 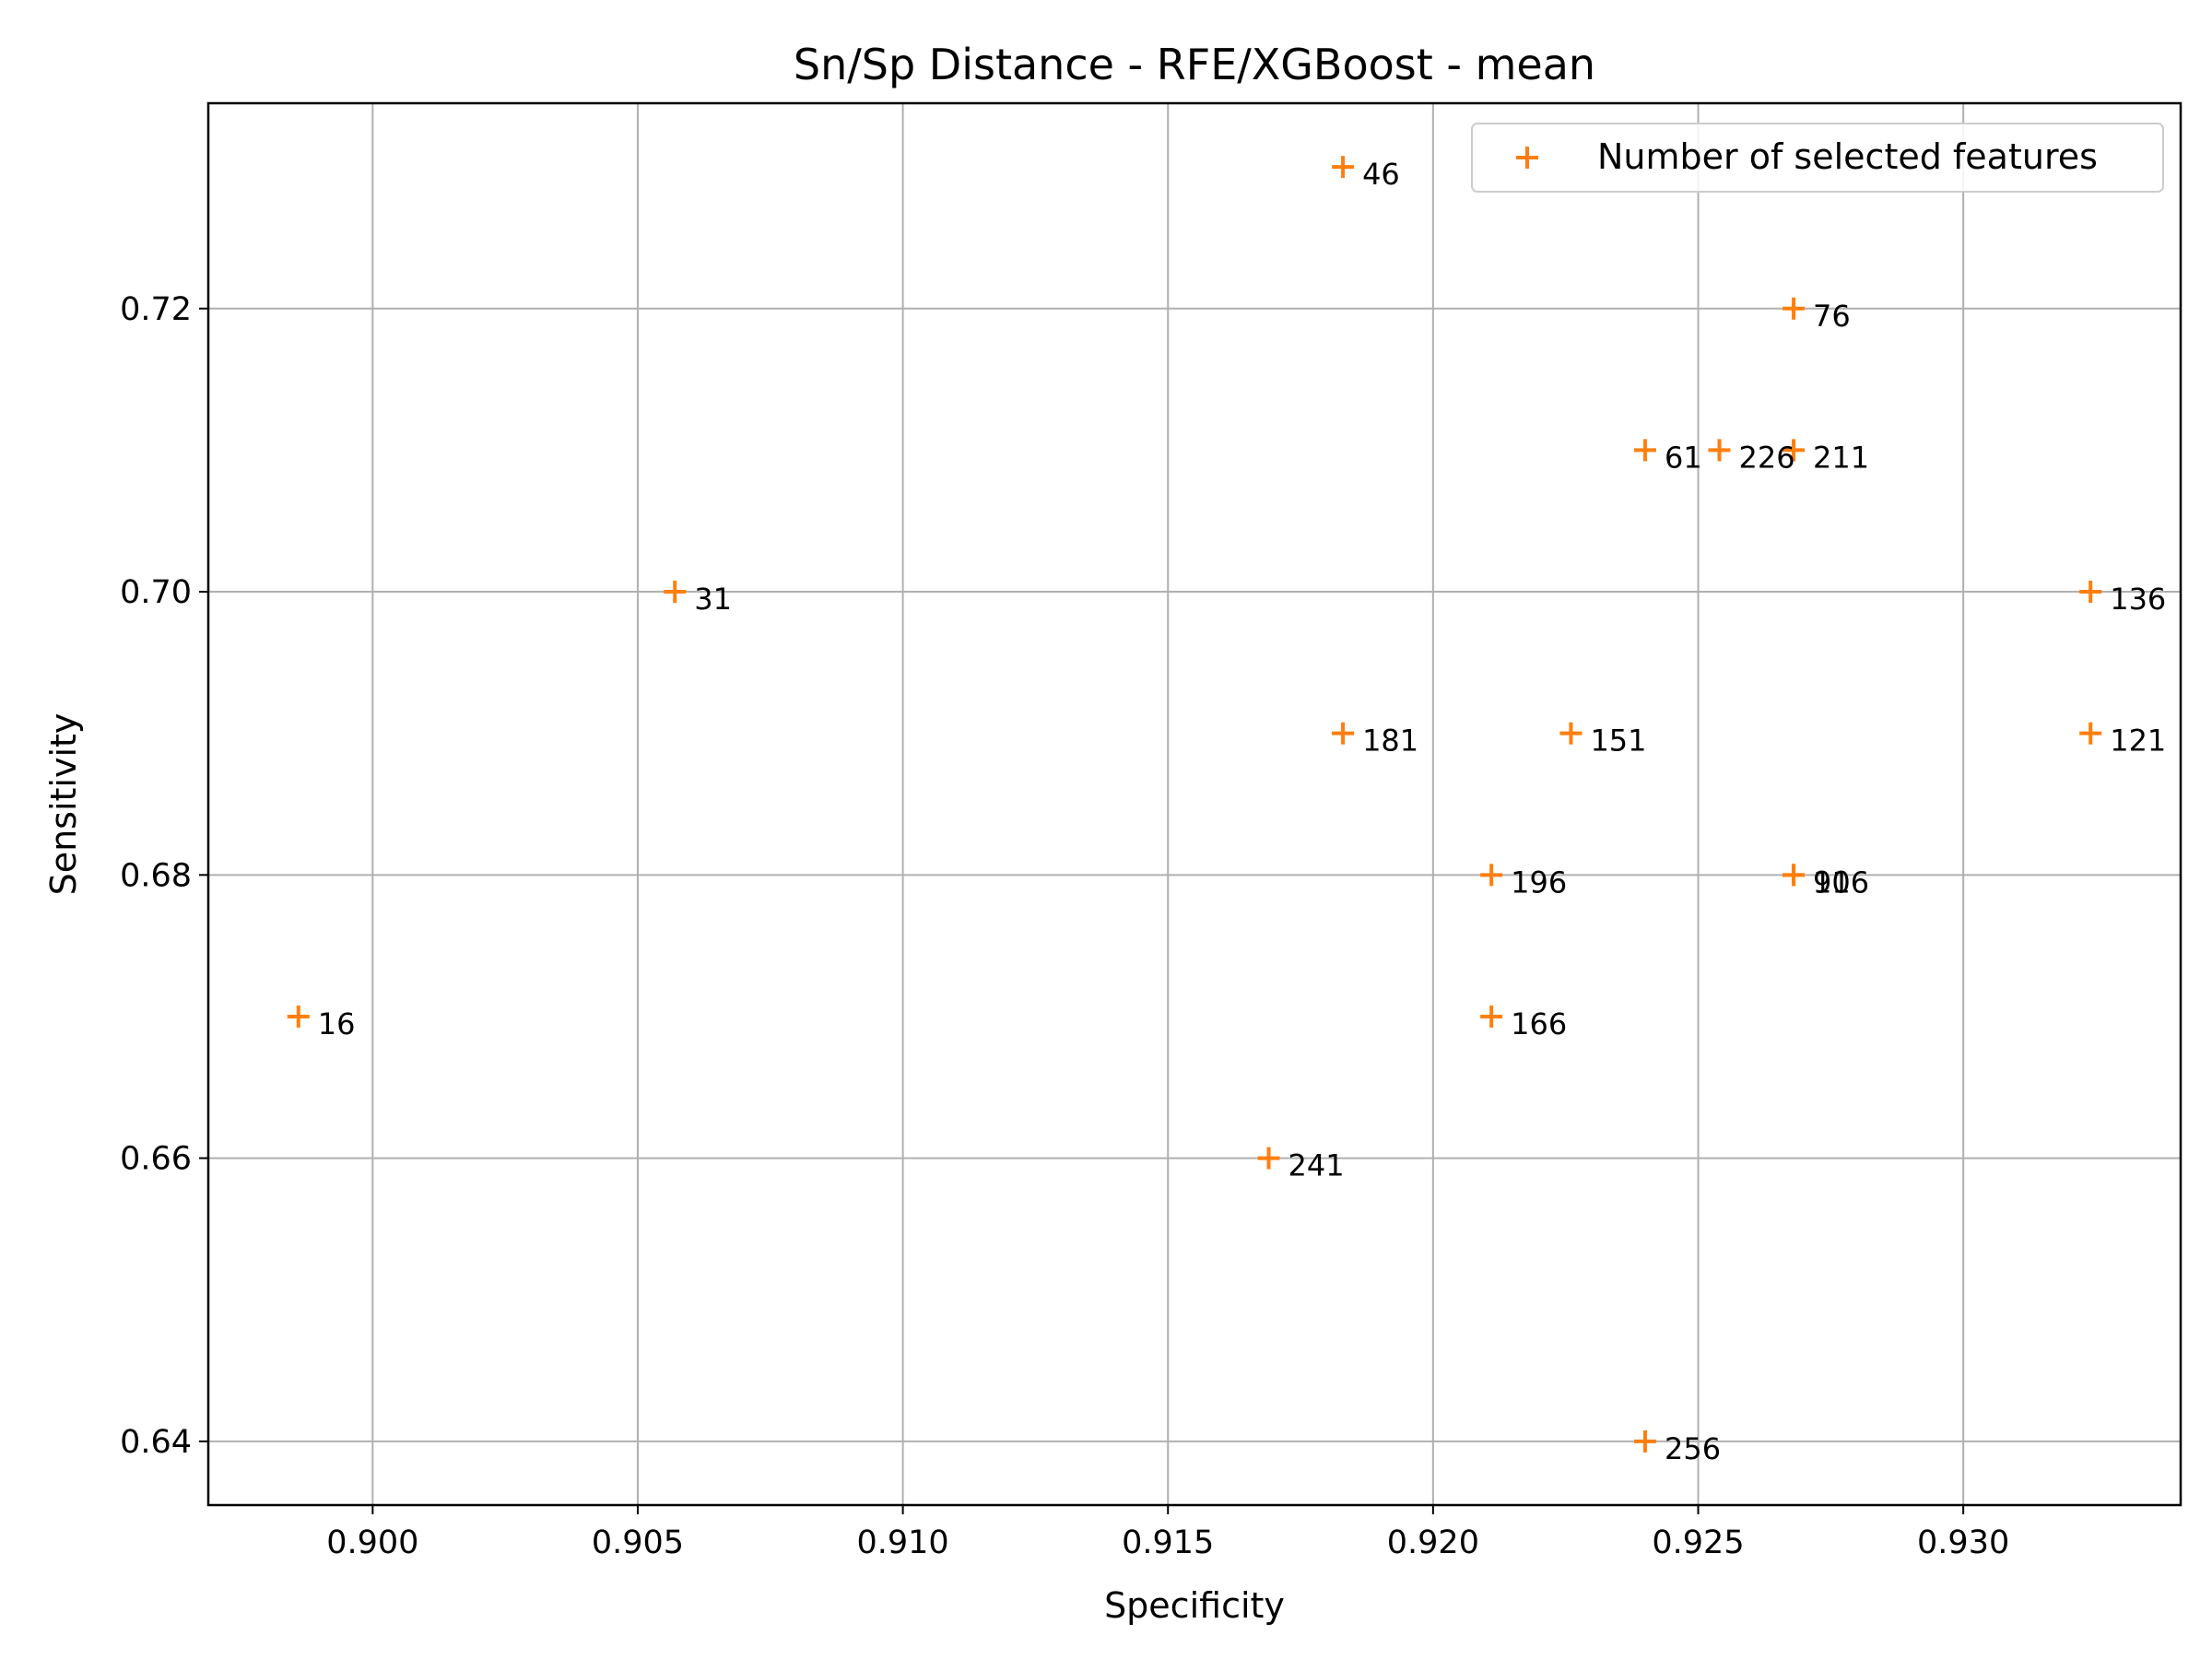 What do you see at coordinates (156, 592) in the screenshot?
I see `y-tick-label: 0.70` at bounding box center [156, 592].